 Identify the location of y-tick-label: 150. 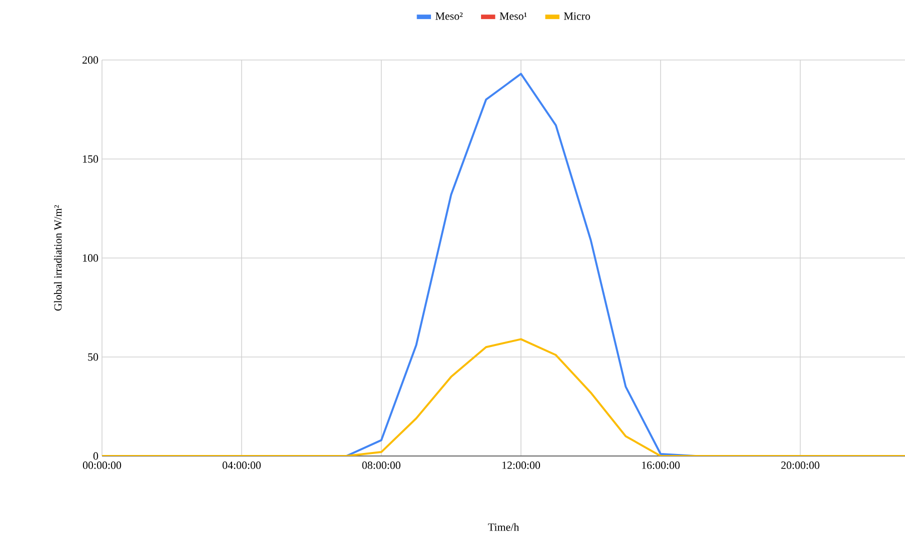
(90, 159).